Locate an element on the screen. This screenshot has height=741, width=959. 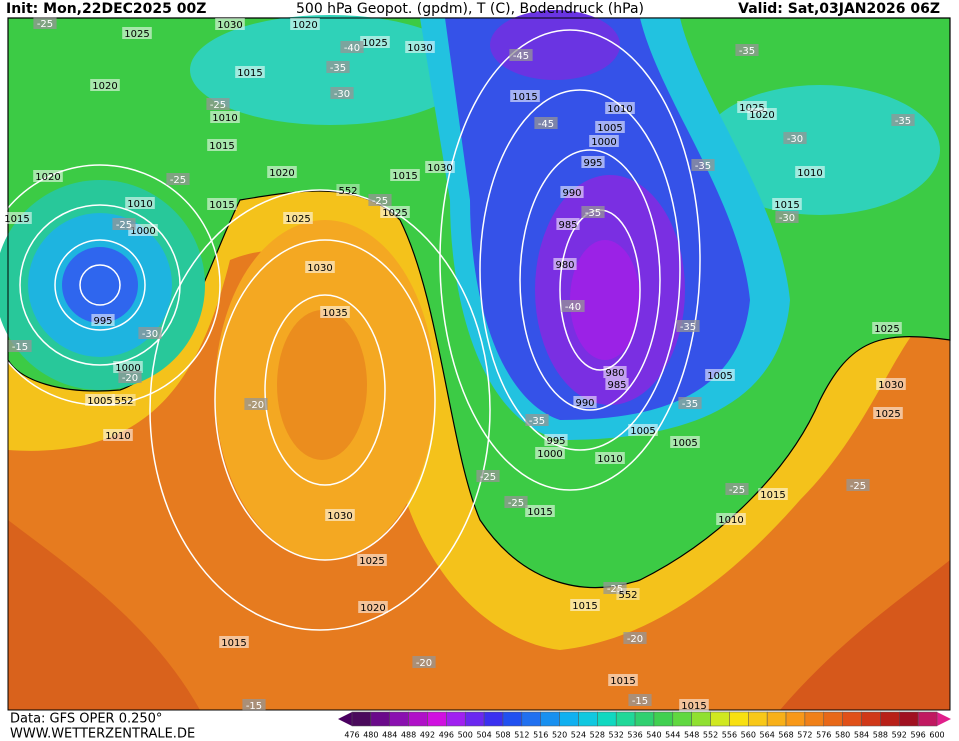
colorbar-tick-label: 588 is located at coordinates (880, 735).